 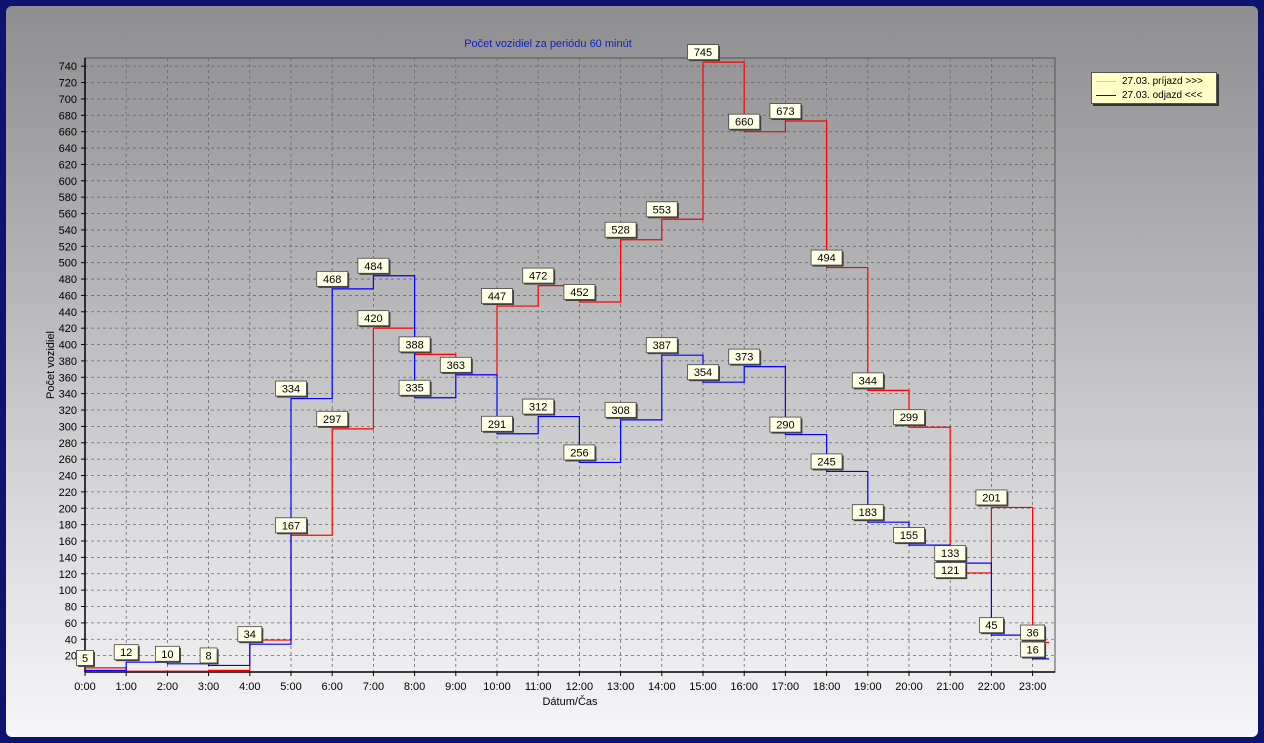 What do you see at coordinates (68, 509) in the screenshot?
I see `y-tick-label: 200` at bounding box center [68, 509].